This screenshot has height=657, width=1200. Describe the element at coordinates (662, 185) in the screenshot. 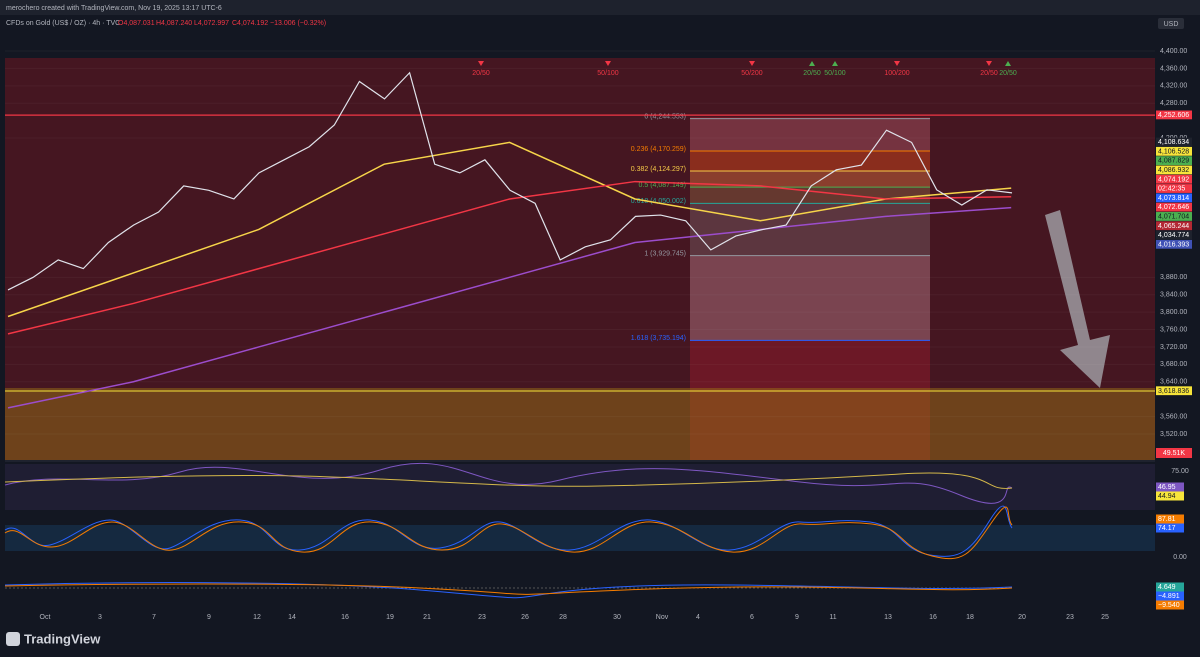

I see `fib-label: 0.5 (4,087.149)` at that location.